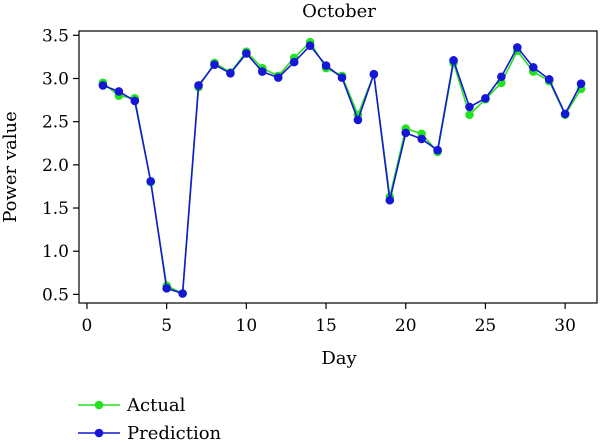 The image size is (600, 442). Describe the element at coordinates (55, 252) in the screenshot. I see `y-tick-label: 1.0` at that location.